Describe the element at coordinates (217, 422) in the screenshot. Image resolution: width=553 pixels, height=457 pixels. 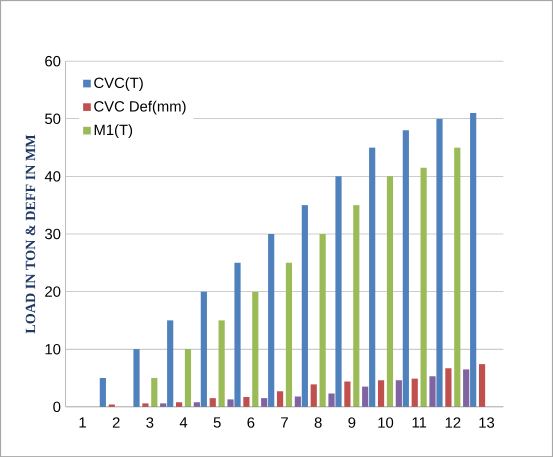
I see `x-tick-label: 5` at that location.